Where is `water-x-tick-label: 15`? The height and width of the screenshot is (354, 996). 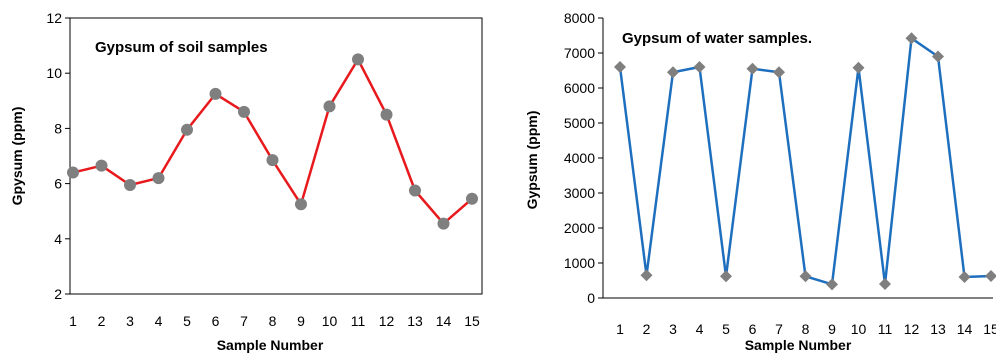 water-x-tick-label: 15 is located at coordinates (989, 329).